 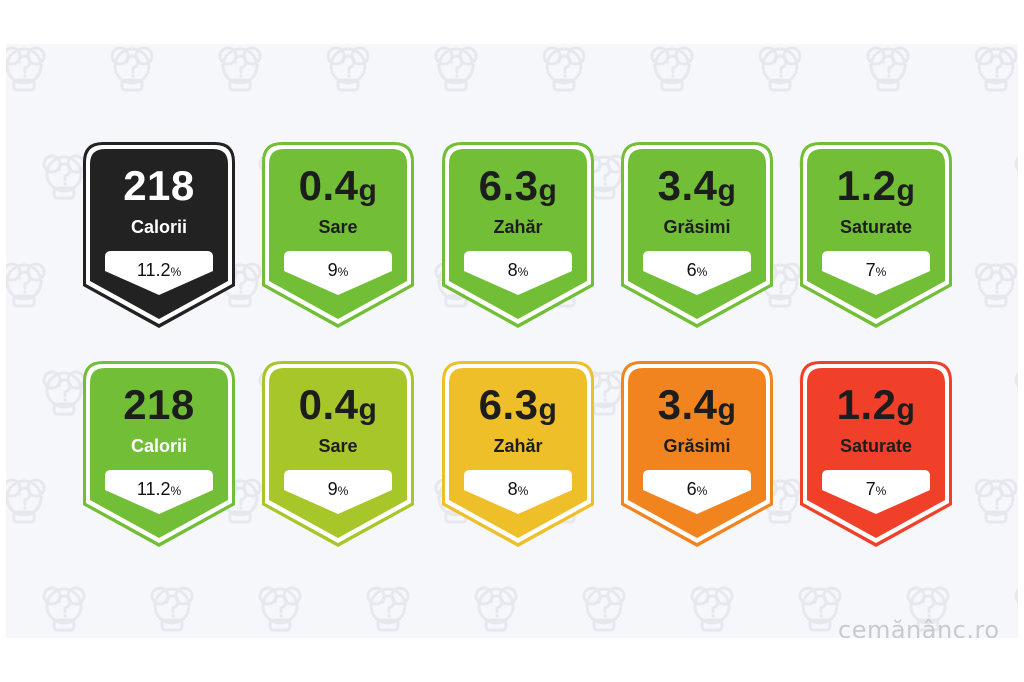 I want to click on label-fat-orange: 3.4g Grăsimi 6%, so click(x=697, y=454).